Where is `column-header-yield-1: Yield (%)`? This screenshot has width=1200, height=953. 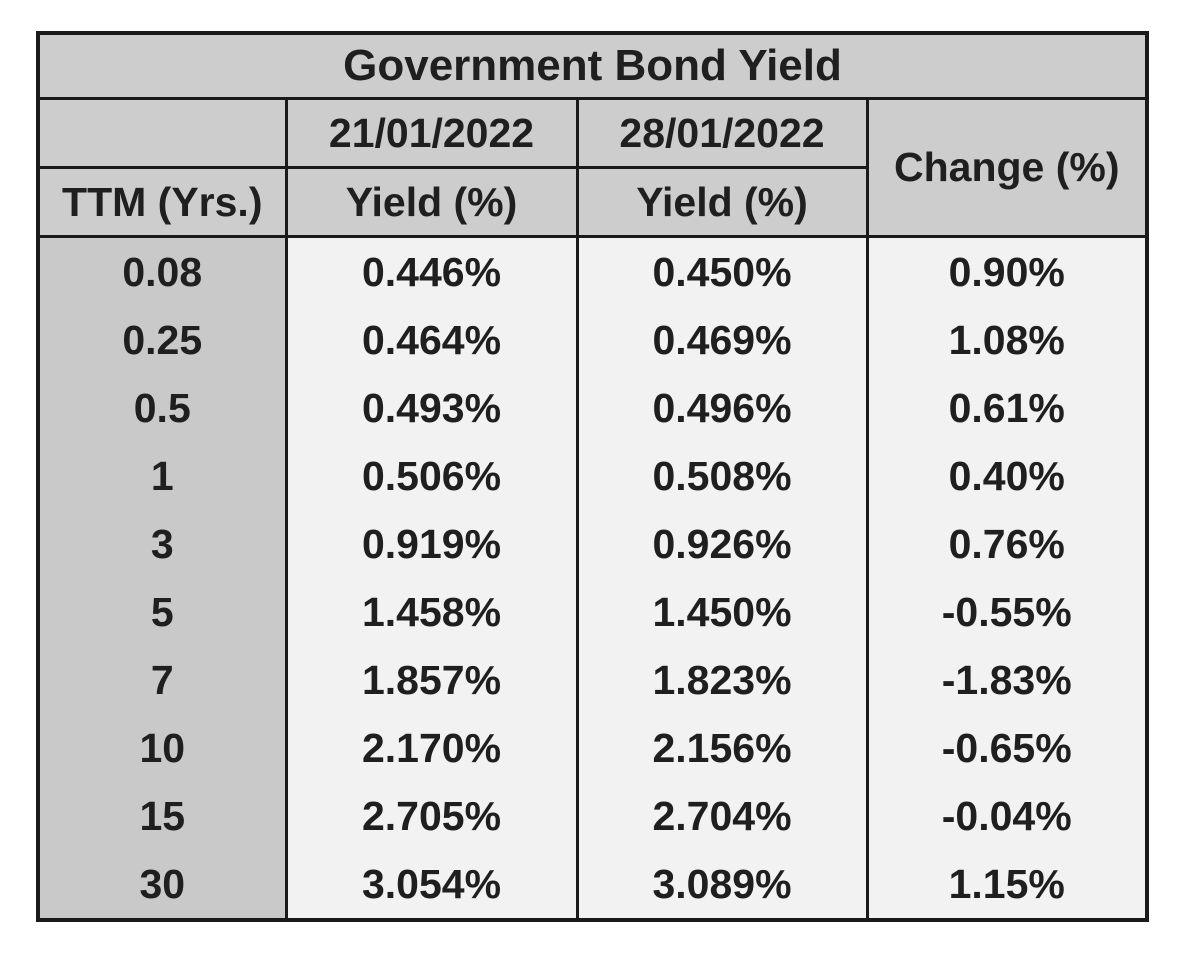
column-header-yield-1: Yield (%) is located at coordinates (431, 202).